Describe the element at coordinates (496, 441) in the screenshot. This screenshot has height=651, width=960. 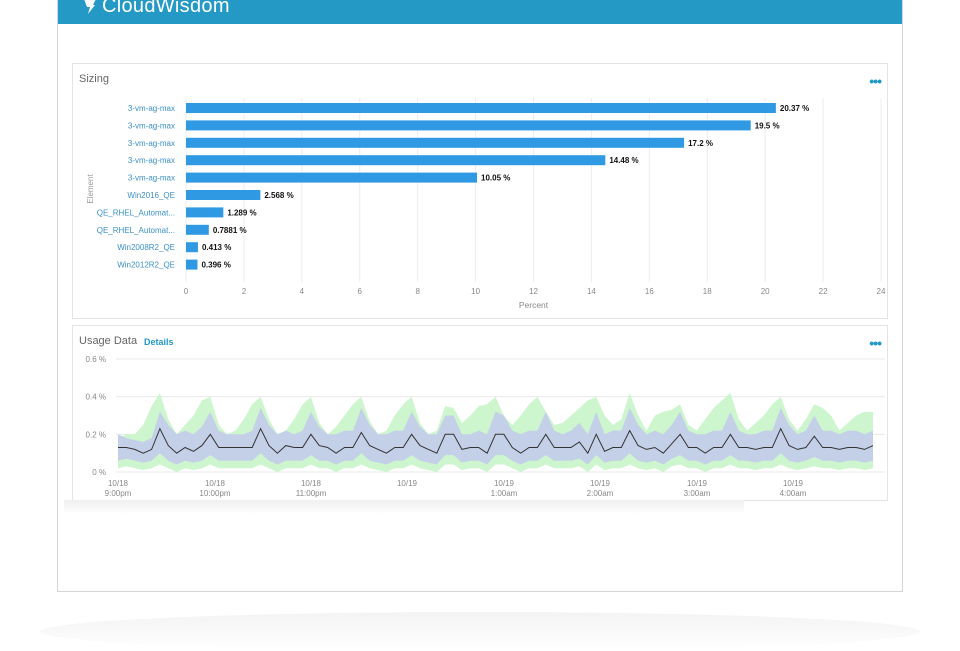
I see `usage-series-line` at that location.